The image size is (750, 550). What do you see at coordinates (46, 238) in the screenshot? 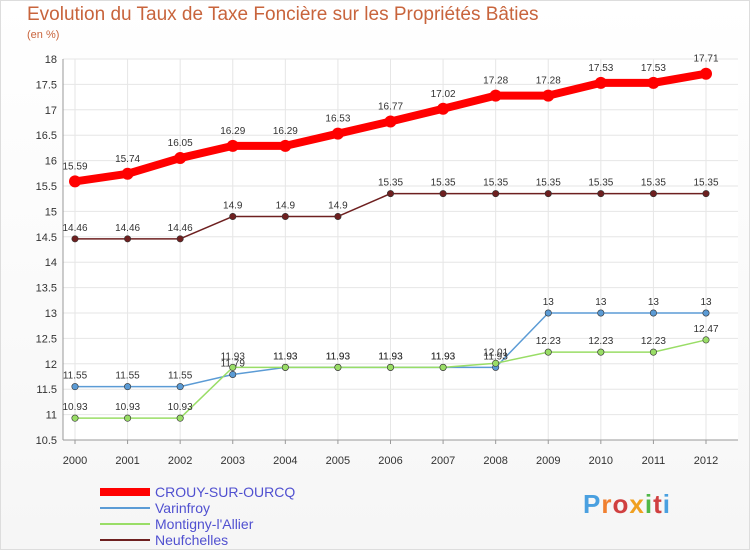
I see `y-tick-label: 14.5` at bounding box center [46, 238].